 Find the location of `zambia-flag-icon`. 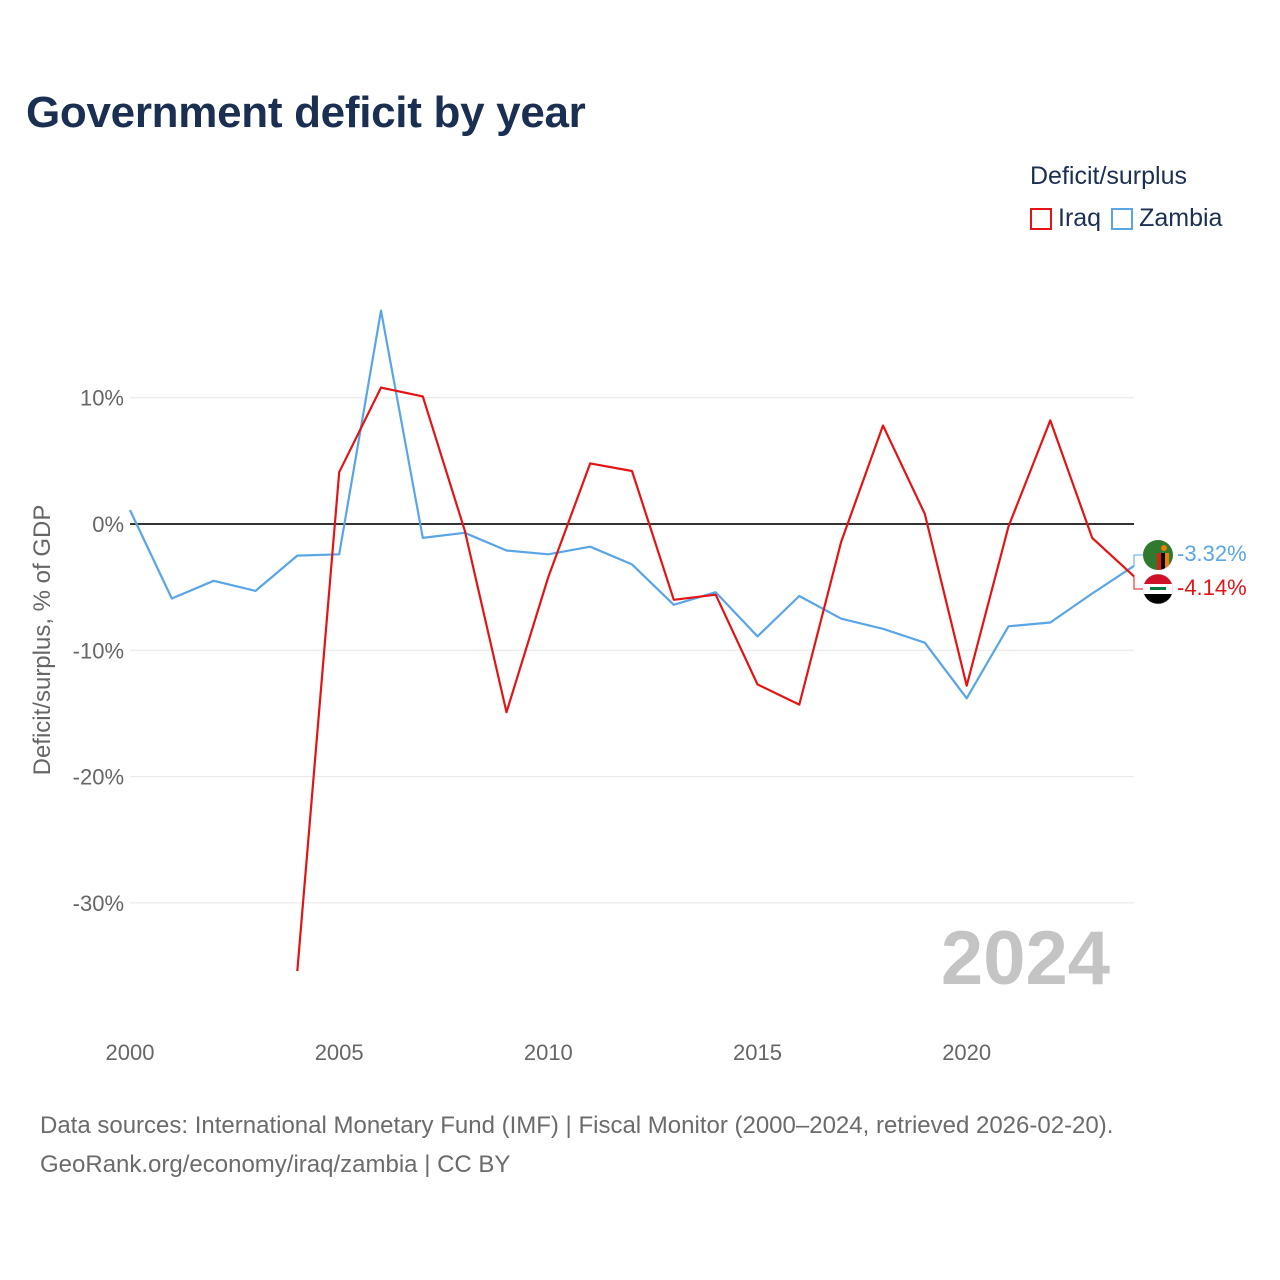

zambia-flag-icon is located at coordinates (1158, 555).